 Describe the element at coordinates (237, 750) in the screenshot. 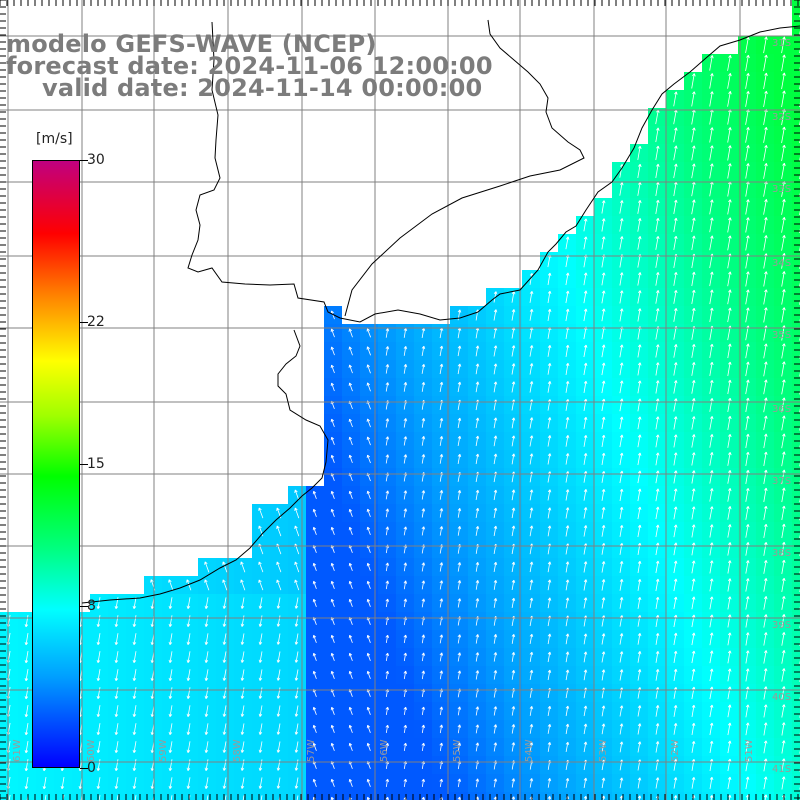

I see `longitude-label: 58W` at that location.